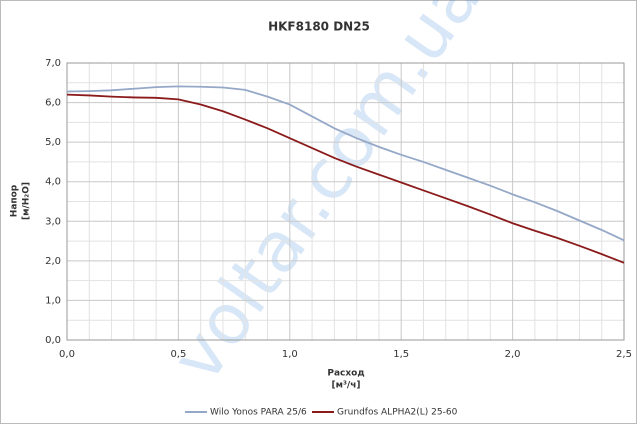 The width and height of the screenshot is (638, 425). Describe the element at coordinates (53, 261) in the screenshot. I see `y-tick-label: 2,0` at that location.